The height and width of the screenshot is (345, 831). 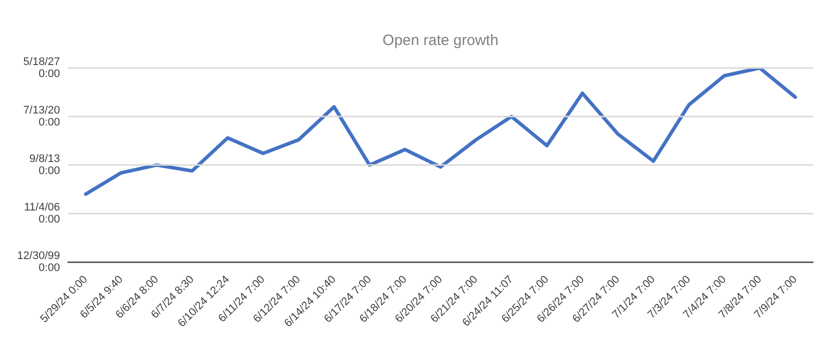 What do you see at coordinates (41, 116) in the screenshot?
I see `text: 7/13/20 0:00` at bounding box center [41, 116].